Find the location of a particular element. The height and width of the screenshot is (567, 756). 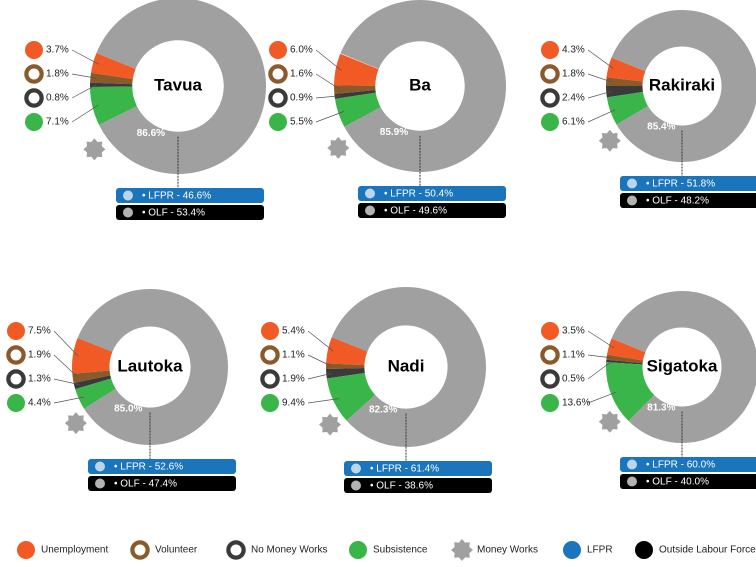

value-label: 1.9% is located at coordinates (293, 379).